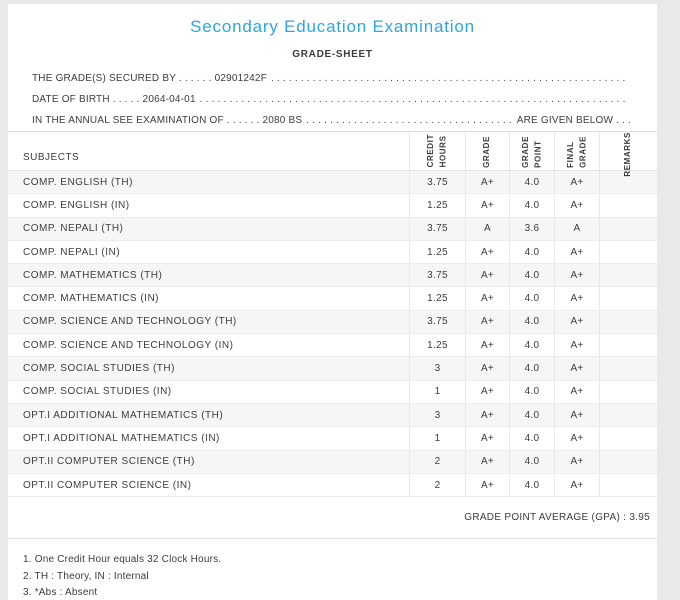  I want to click on footnote-abs: 3. *Abs : Absent, so click(60, 593).